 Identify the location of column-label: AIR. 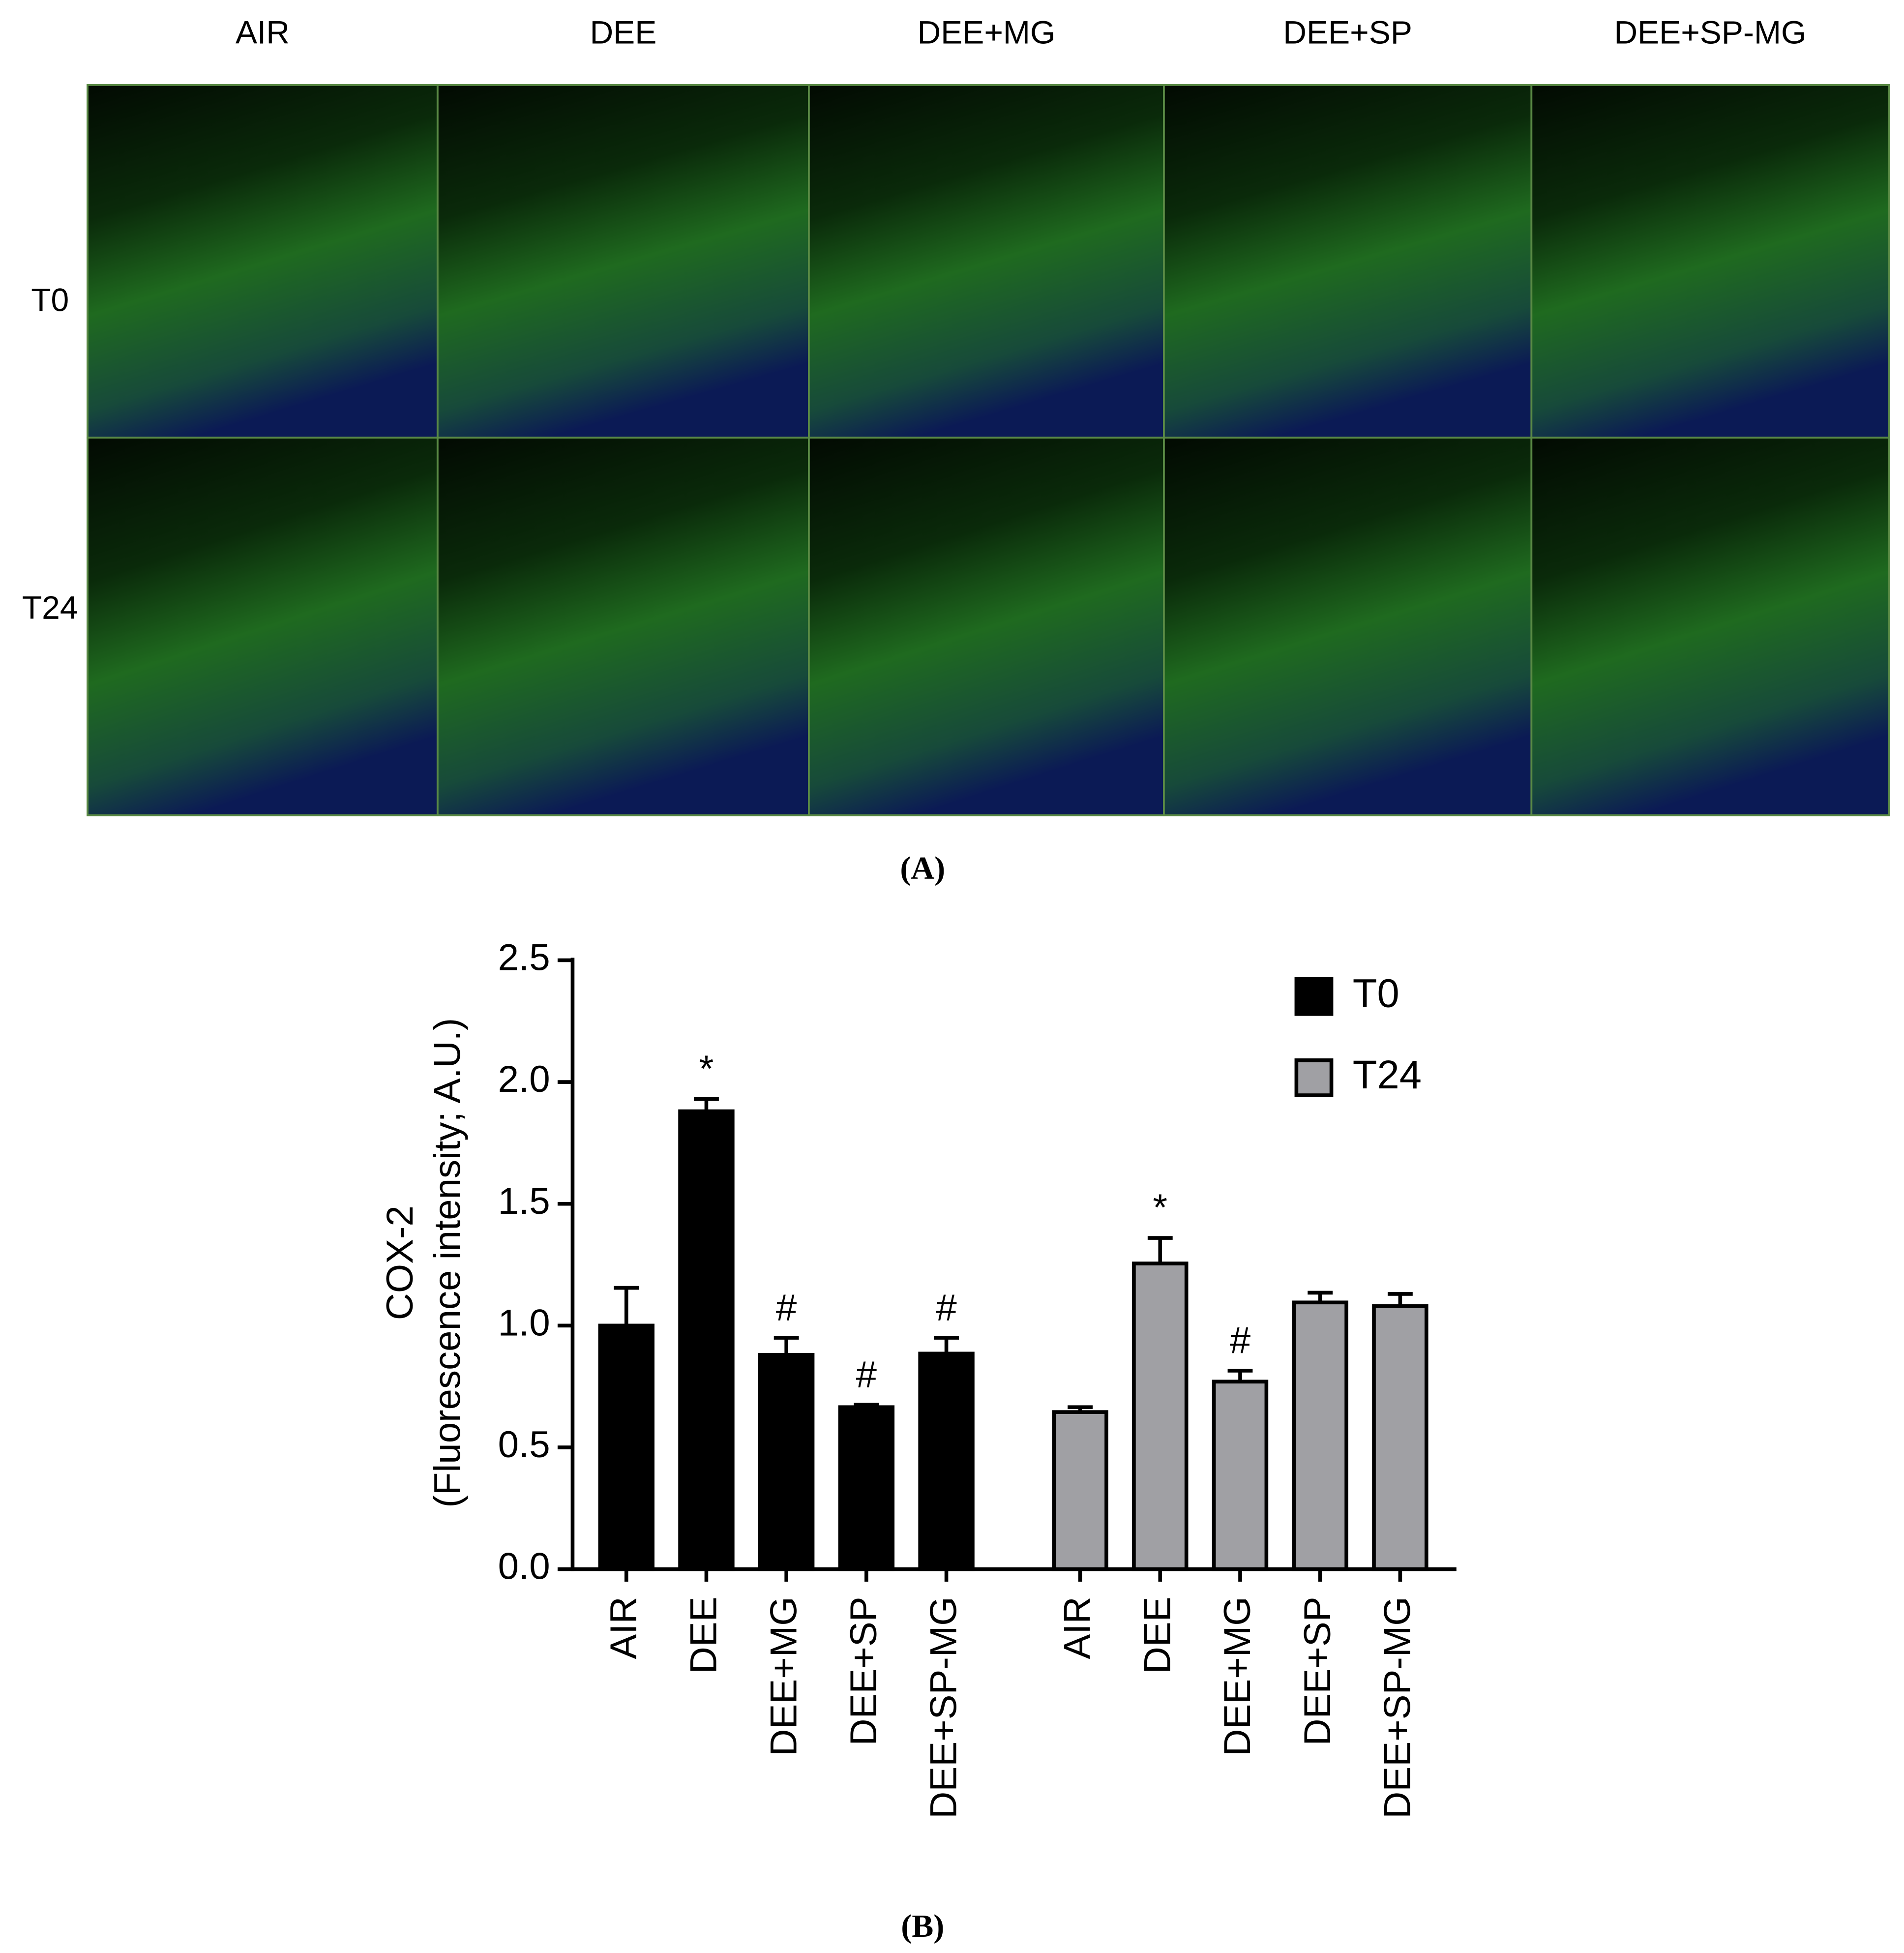
(263, 33).